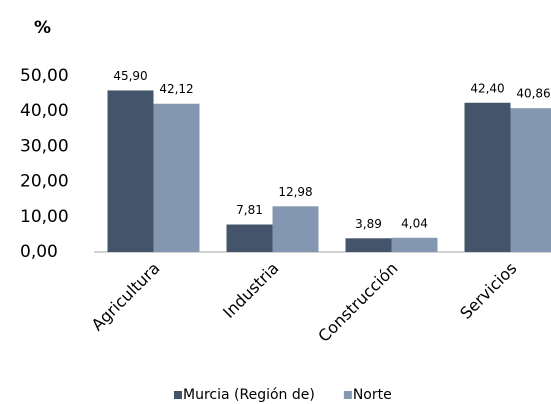  Describe the element at coordinates (357, 302) in the screenshot. I see `x-tick-label: Construcción` at that location.